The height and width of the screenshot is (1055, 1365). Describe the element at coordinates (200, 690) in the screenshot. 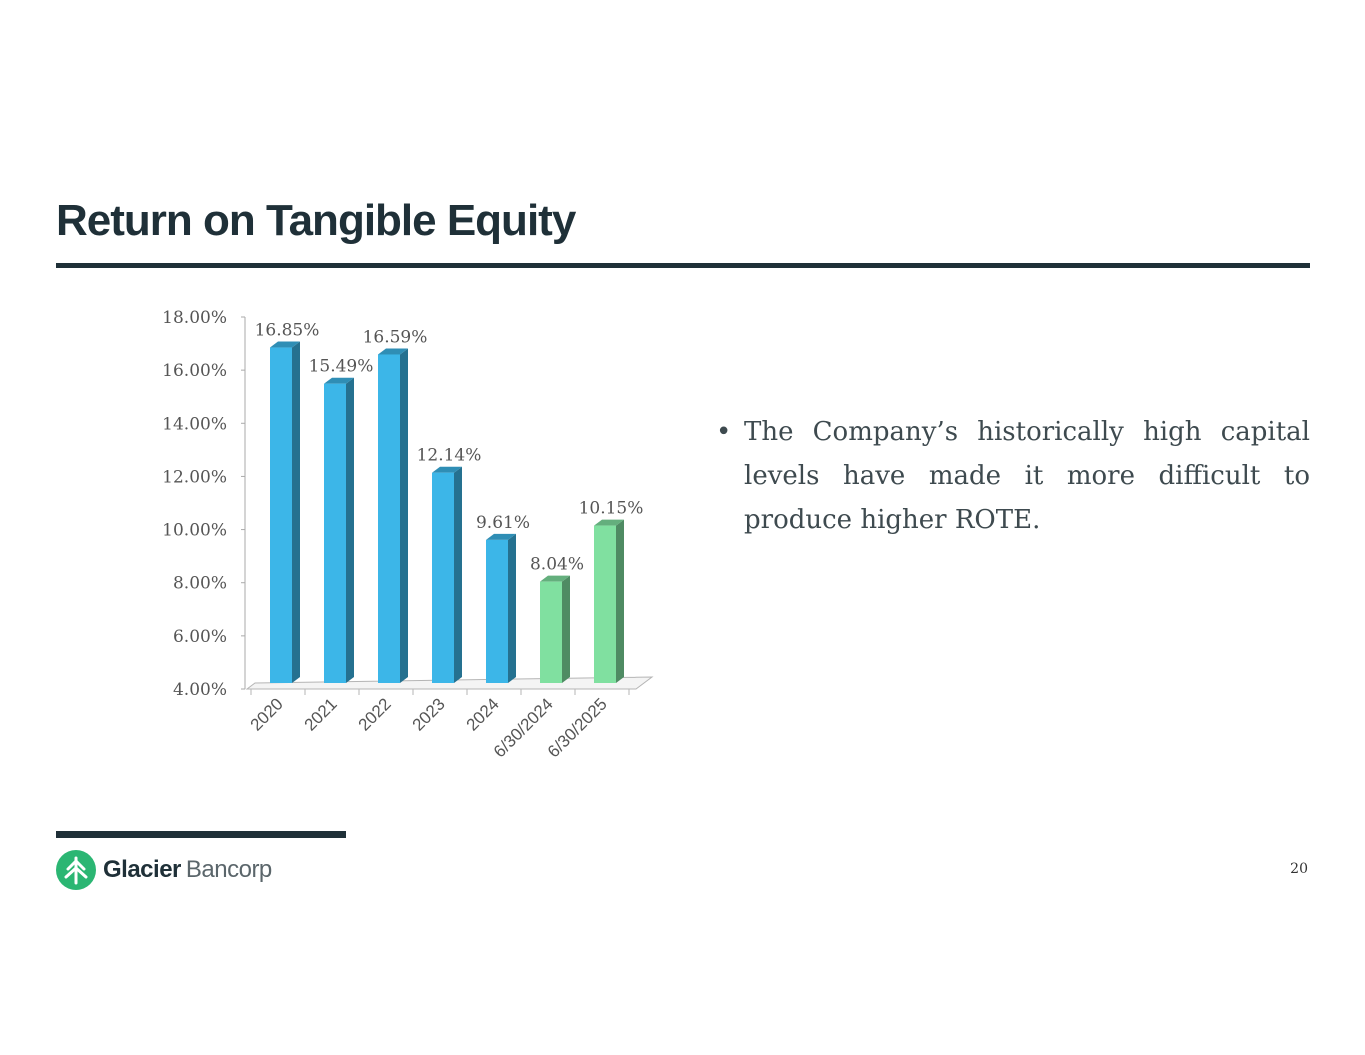

I see `y-tick-label: 4.00%` at that location.